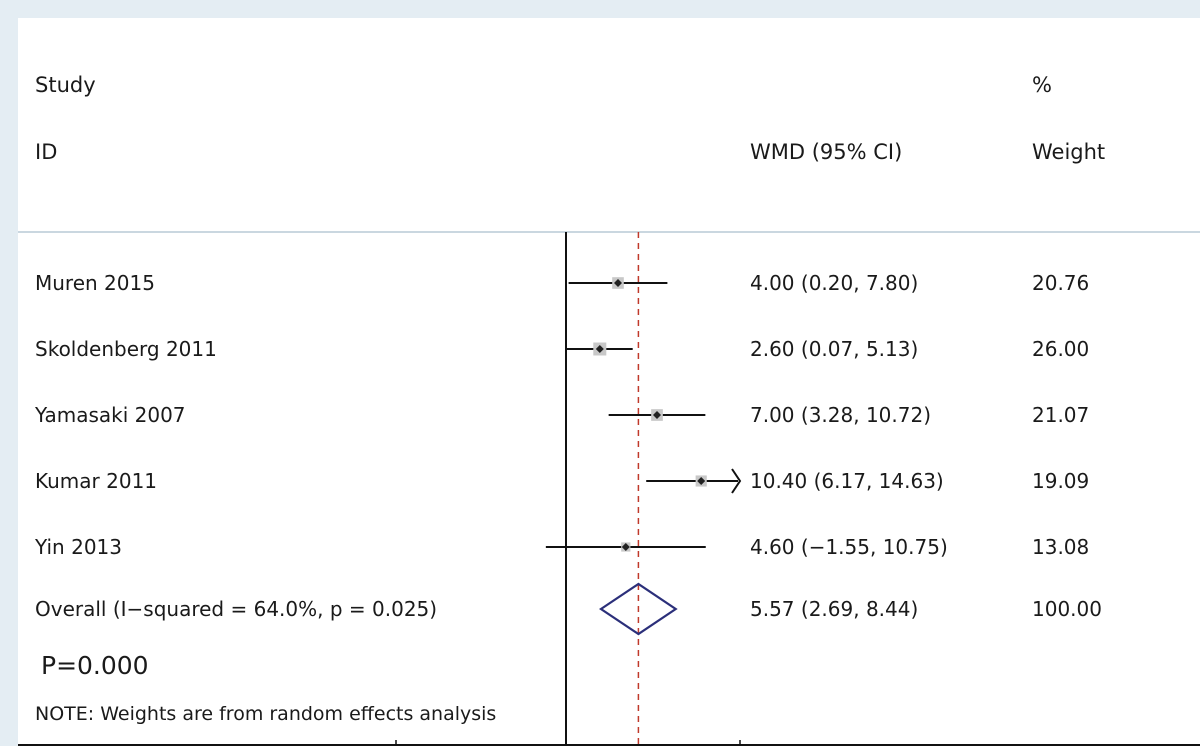 The image size is (1200, 746). I want to click on study-ci-text: 7.00 (3.28, 10.72), so click(840, 415).